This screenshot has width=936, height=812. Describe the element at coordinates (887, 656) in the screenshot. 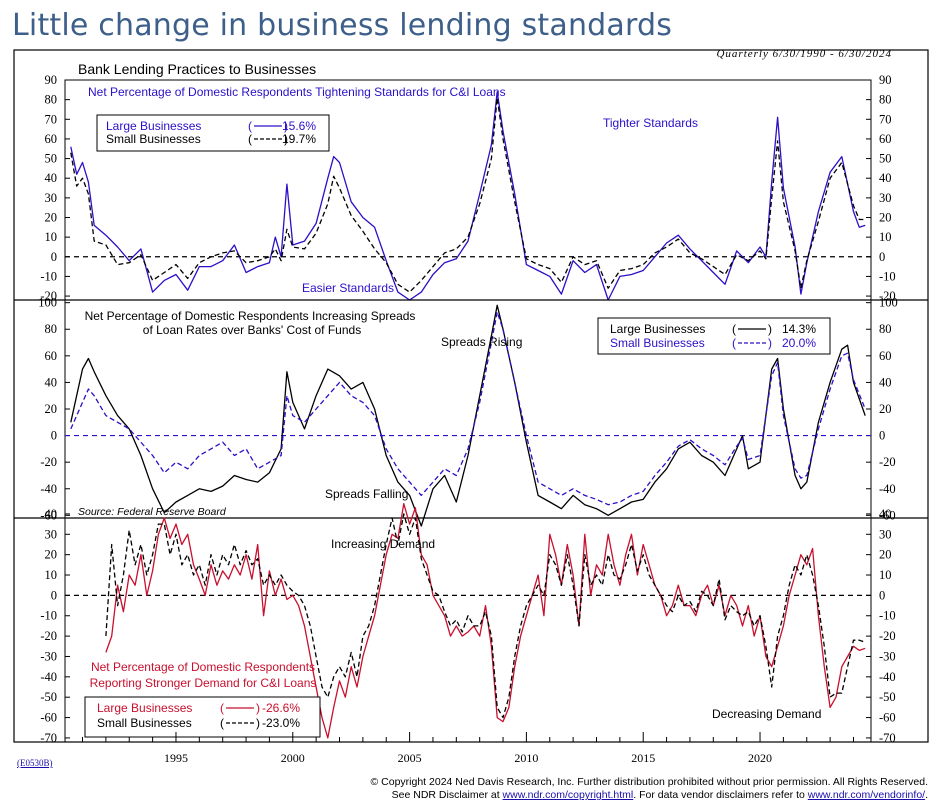

I see `y-tick-label-right: -30` at that location.